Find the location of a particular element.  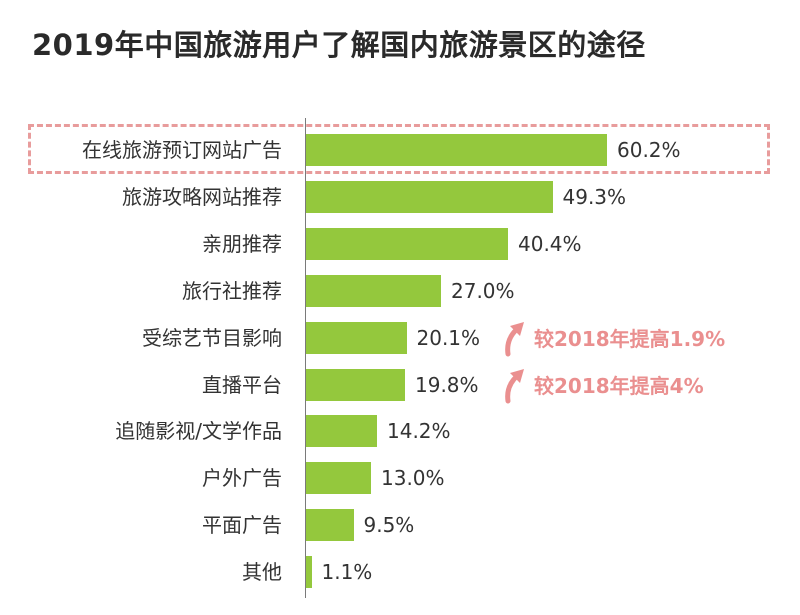

value-label: 13.0% is located at coordinates (413, 478).